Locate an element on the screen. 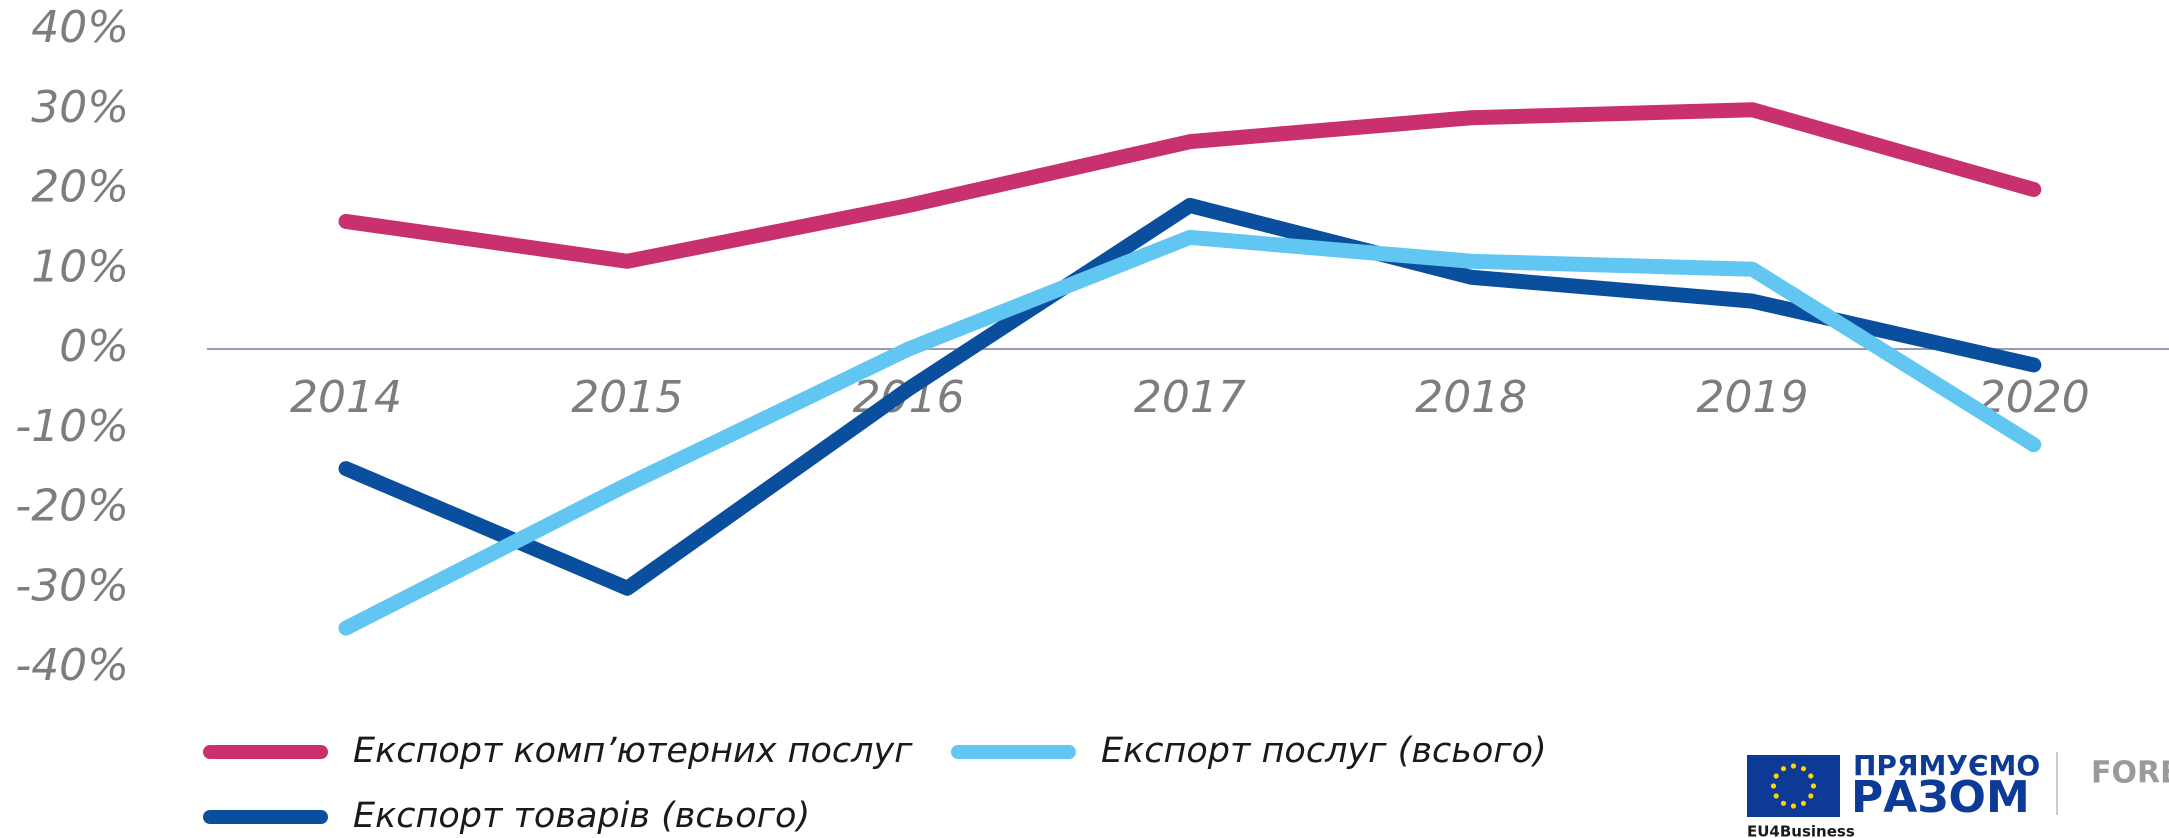 This screenshot has width=2169, height=838. eu-stars is located at coordinates (1793, 786).